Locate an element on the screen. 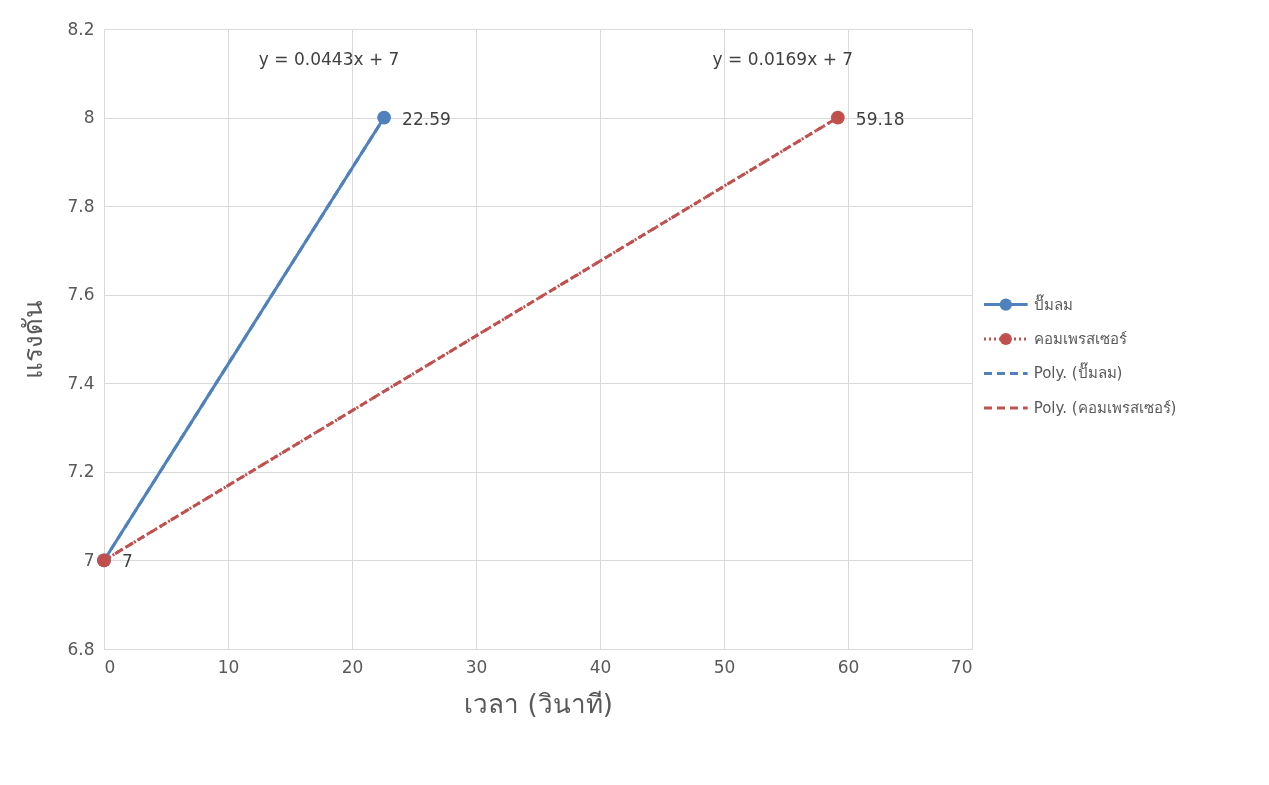 The image size is (1269, 785). y-tick-label: 7.4 is located at coordinates (81, 382).